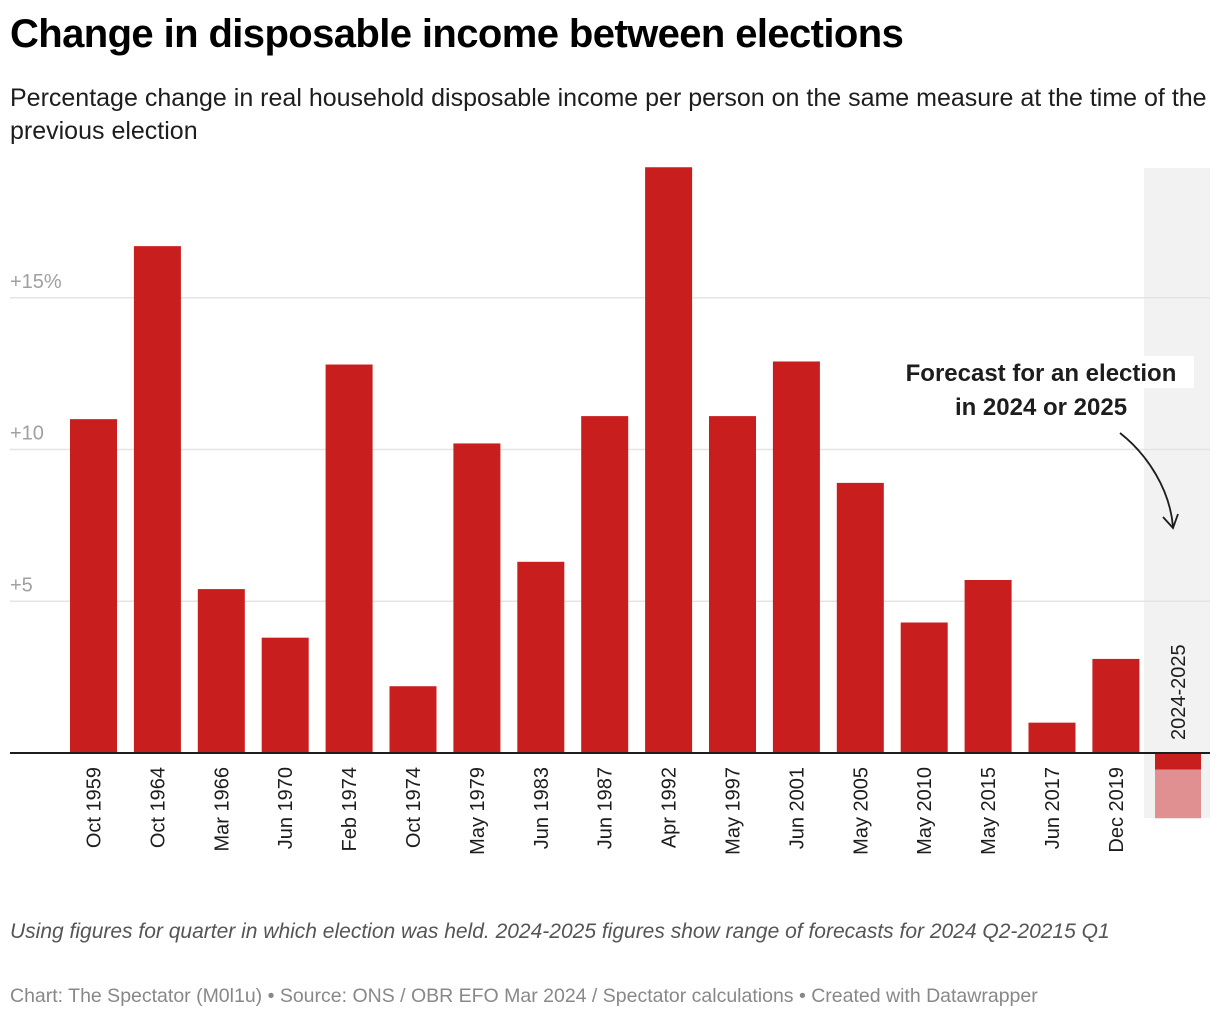 This screenshot has height=1020, width=1220. Describe the element at coordinates (1170, 521) in the screenshot. I see `annotation-arrowhead-icon` at that location.